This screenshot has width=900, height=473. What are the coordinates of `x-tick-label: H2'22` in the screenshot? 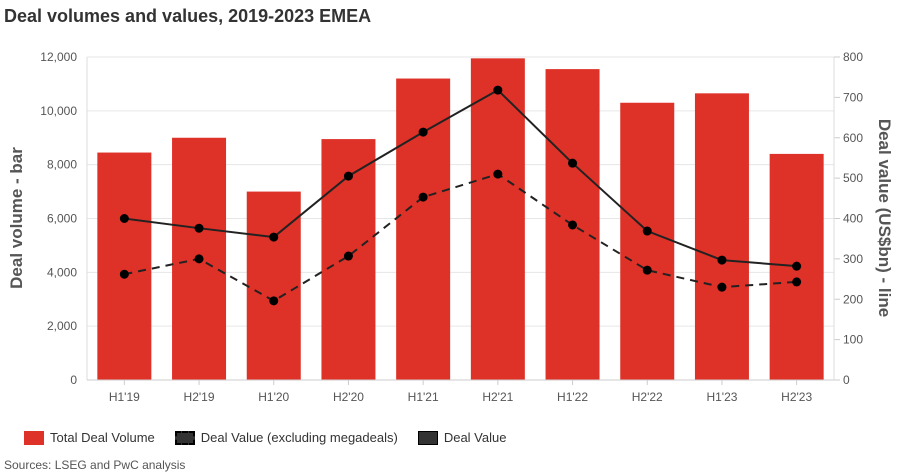 It's located at (647, 397).